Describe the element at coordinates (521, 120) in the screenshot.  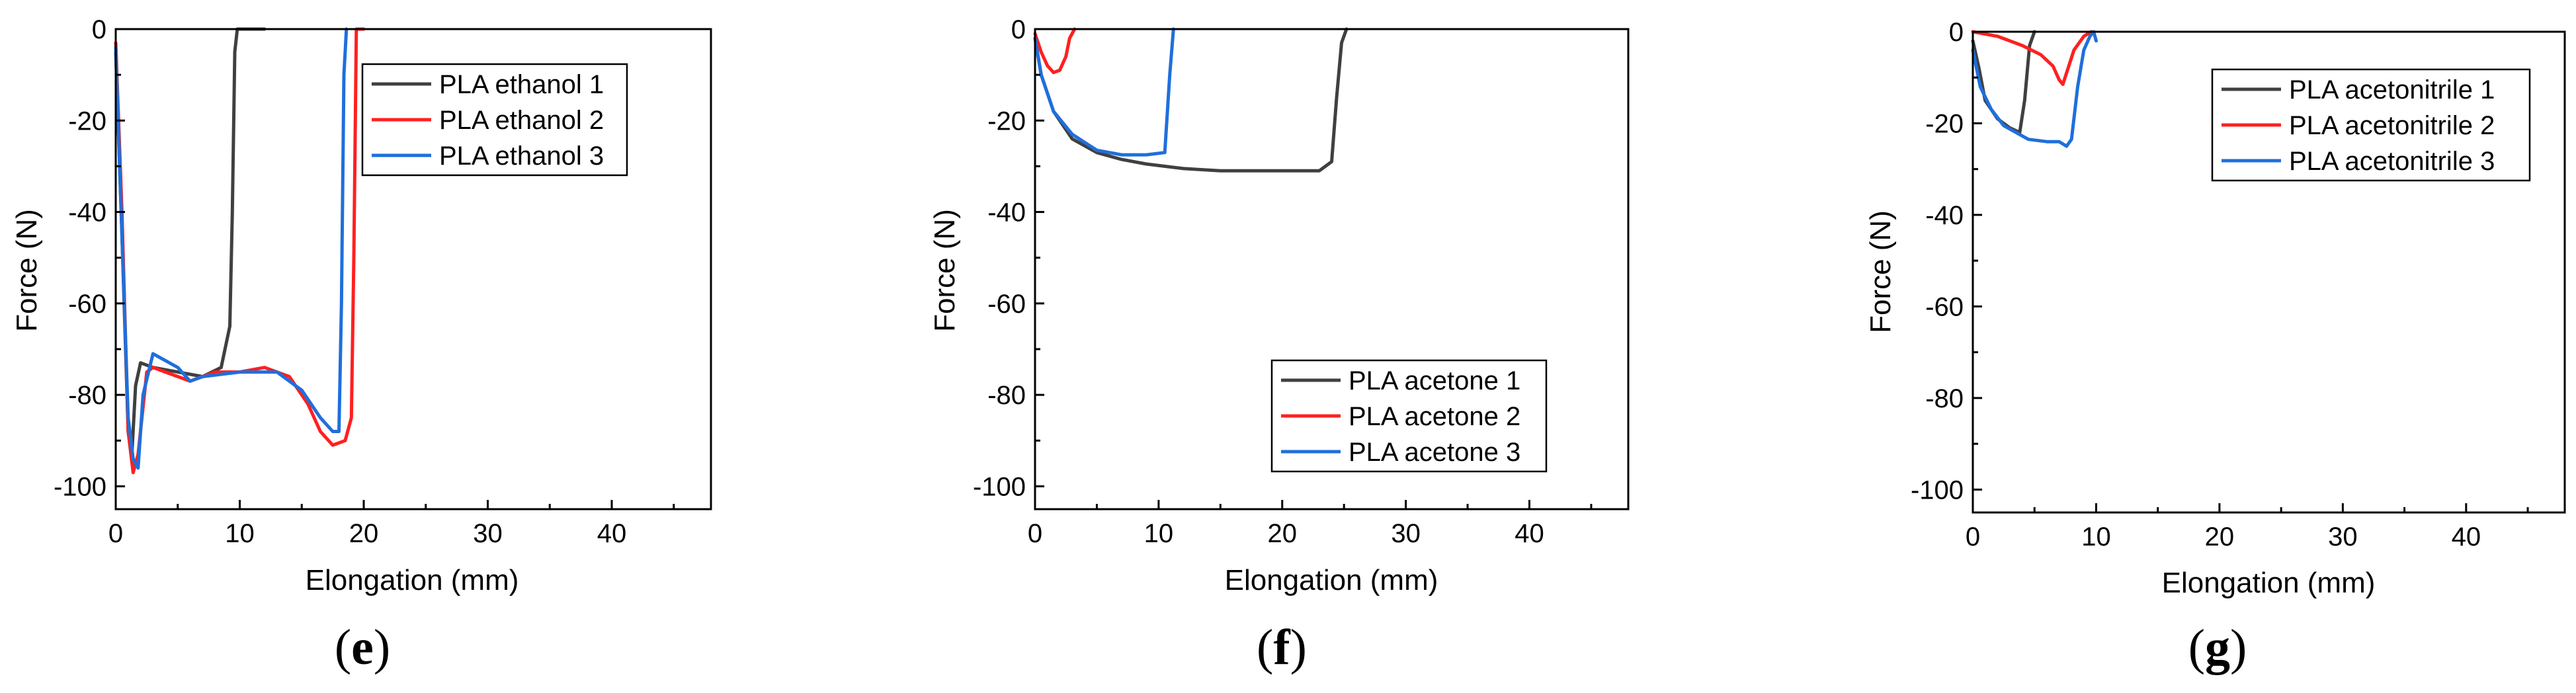
I see `legend-label: PLA ethanol 2` at that location.